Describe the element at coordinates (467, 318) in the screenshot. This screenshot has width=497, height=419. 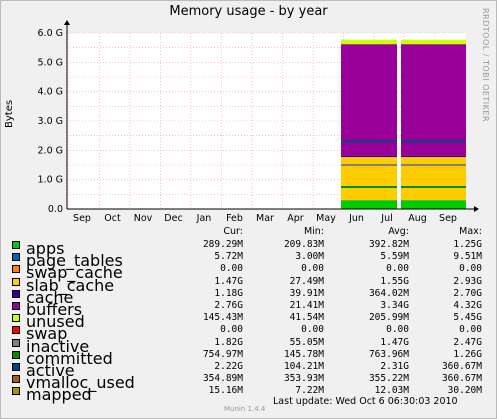
I see `legend-value-max: 5.45G` at that location.